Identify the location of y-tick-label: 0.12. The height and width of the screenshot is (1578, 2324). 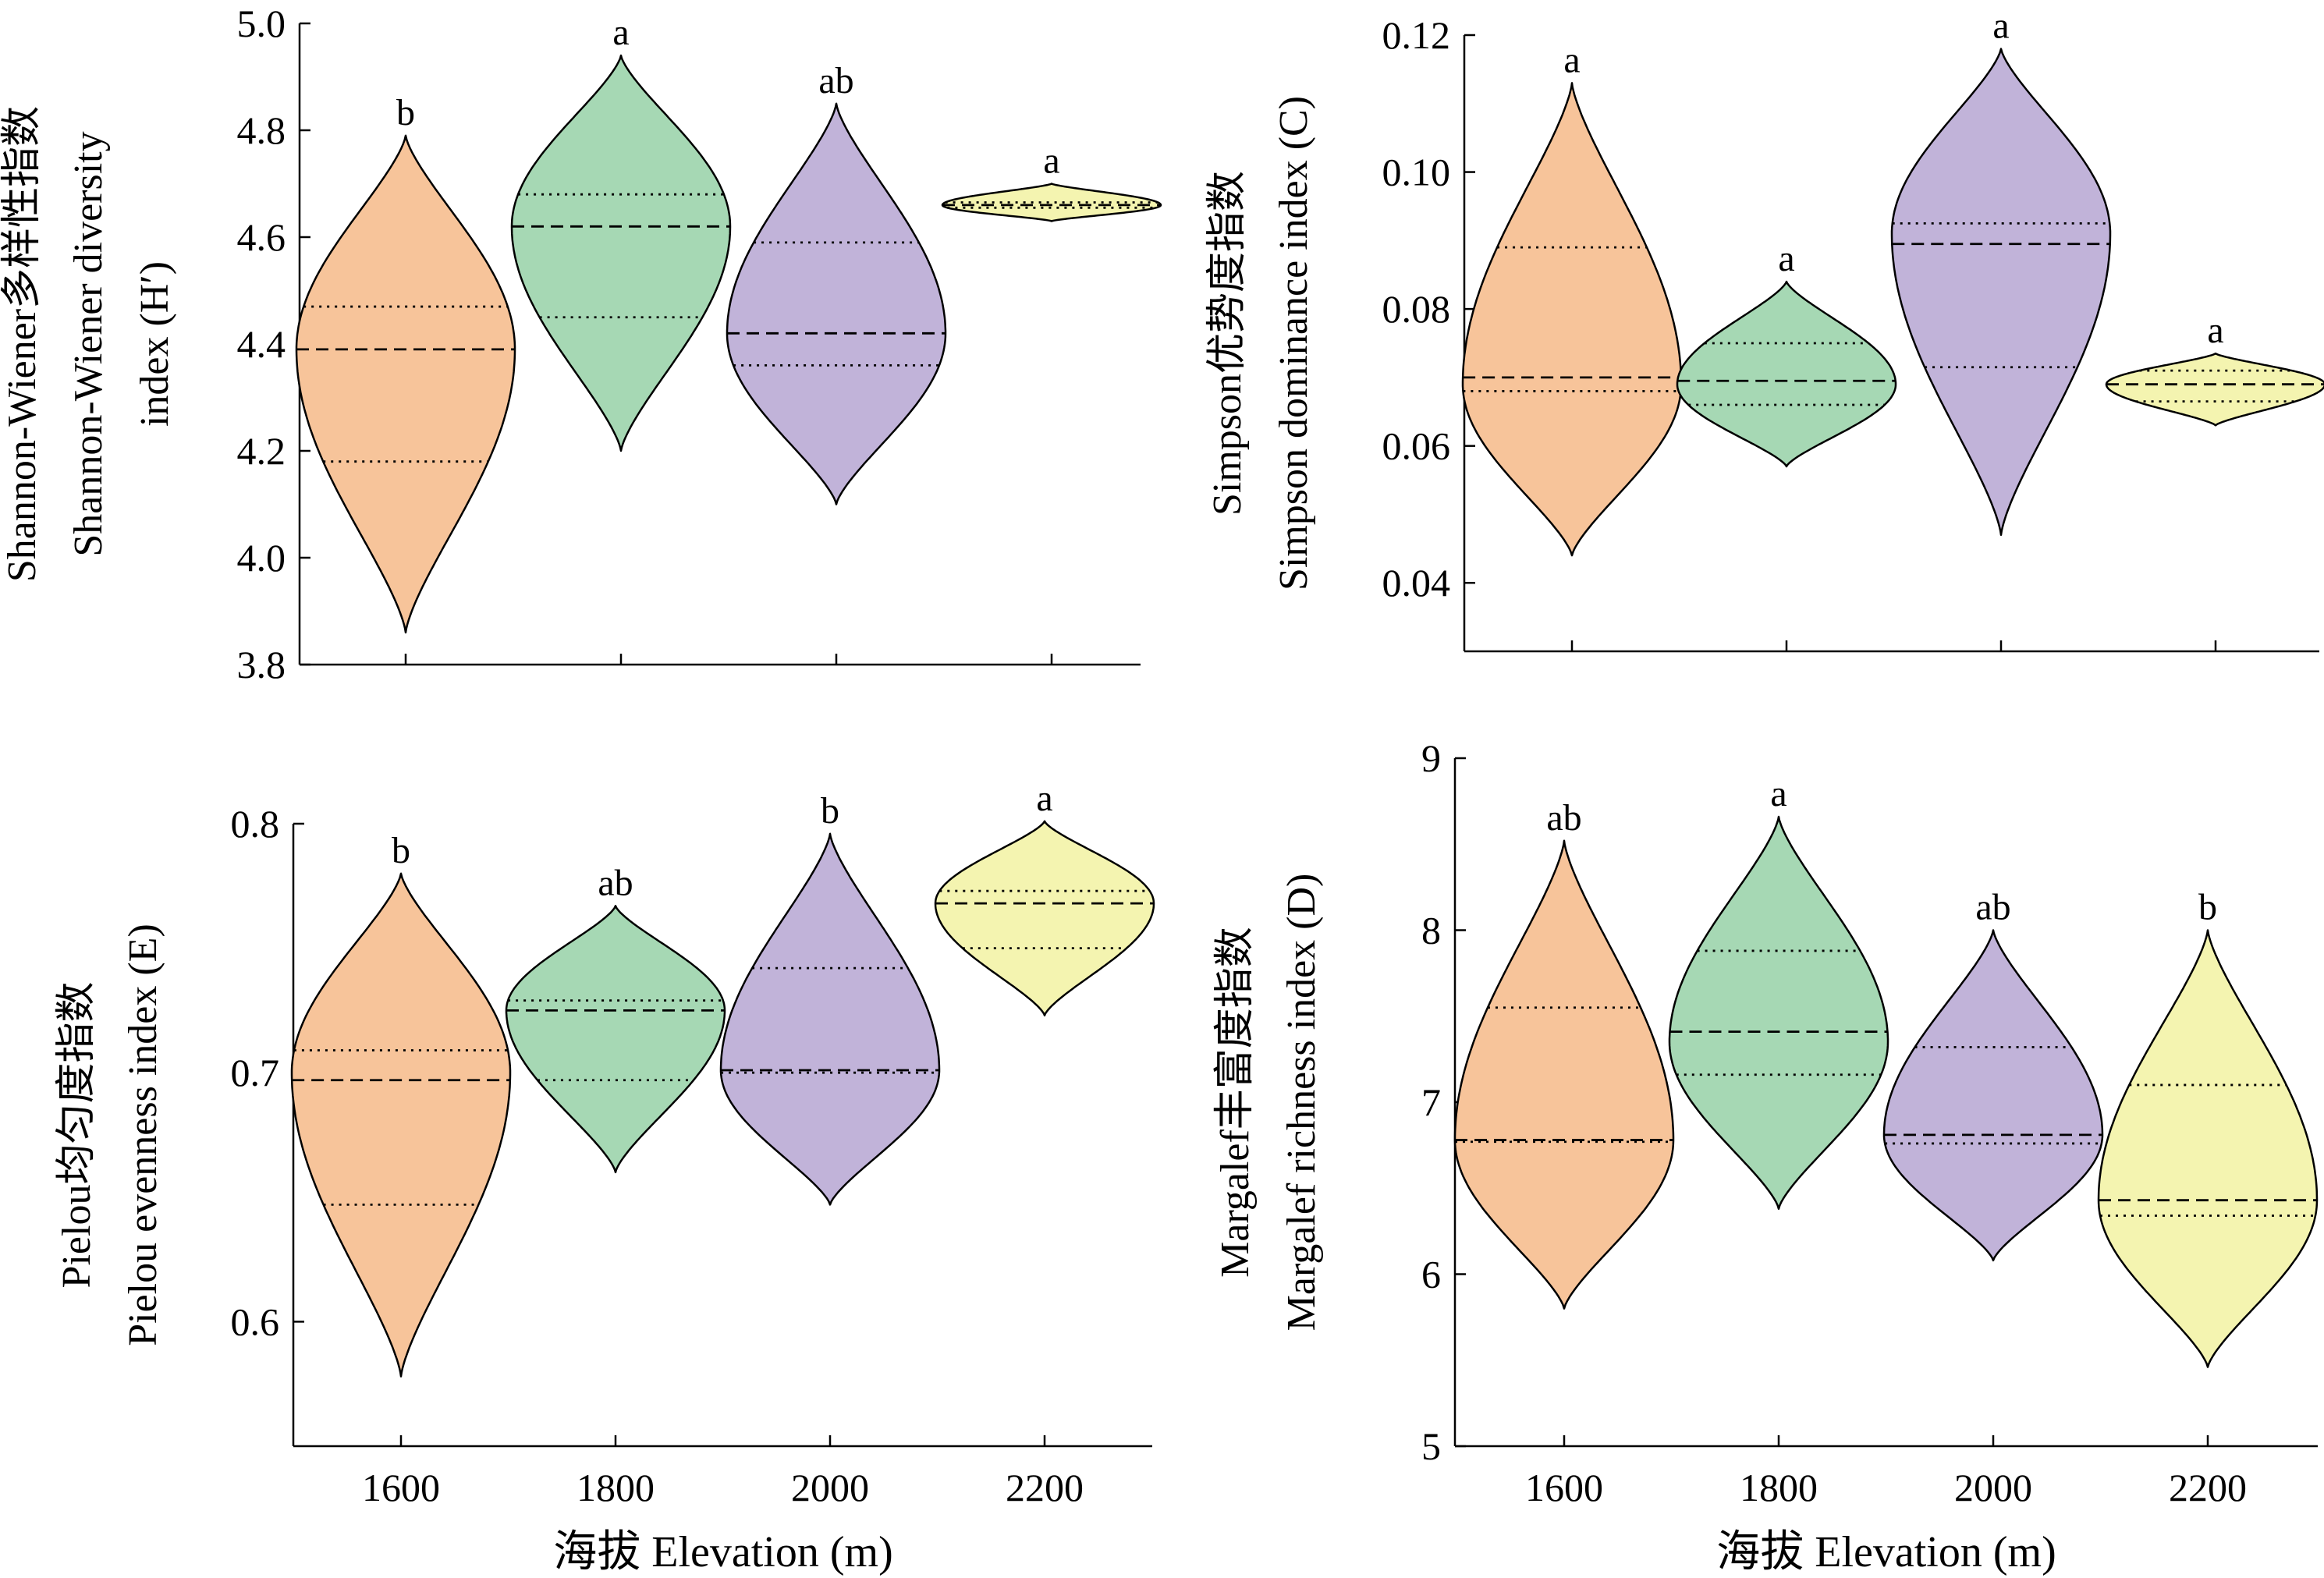
(1416, 35).